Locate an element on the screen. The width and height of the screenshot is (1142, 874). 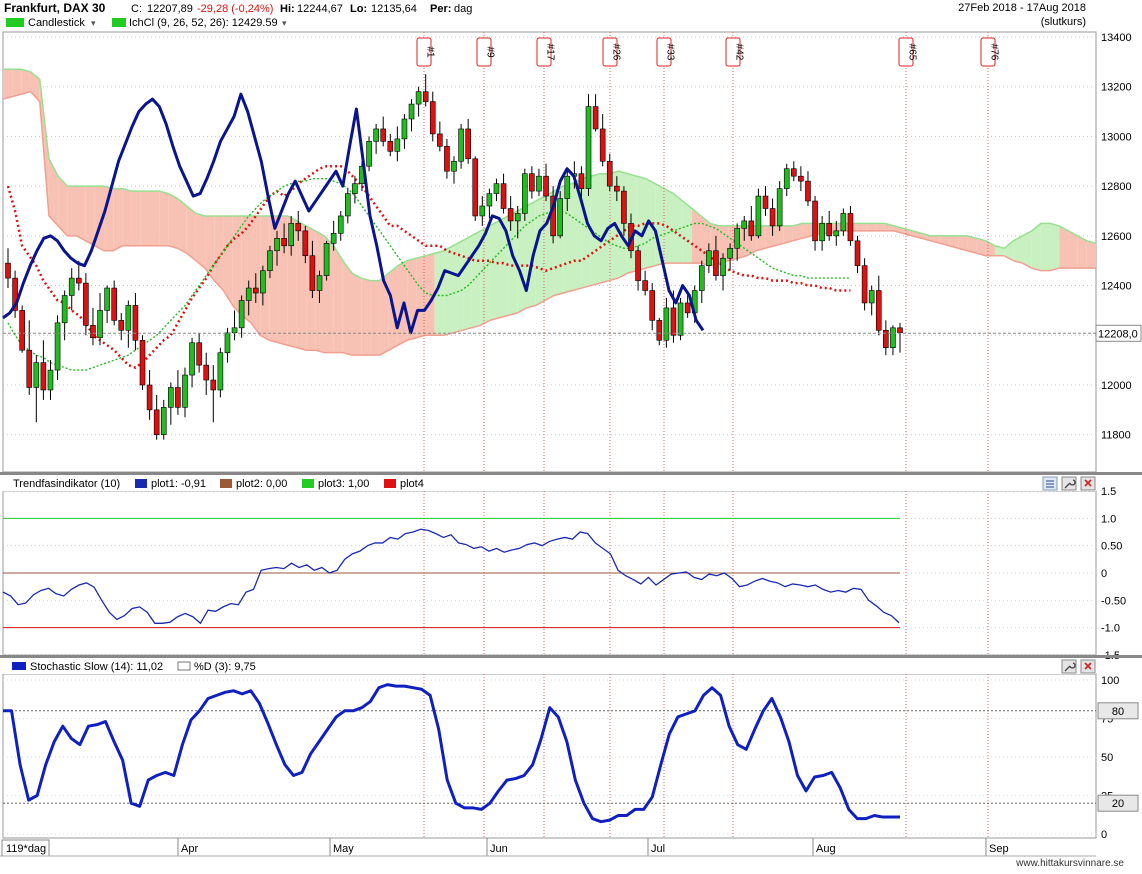
panel-divider is located at coordinates (571, 656).